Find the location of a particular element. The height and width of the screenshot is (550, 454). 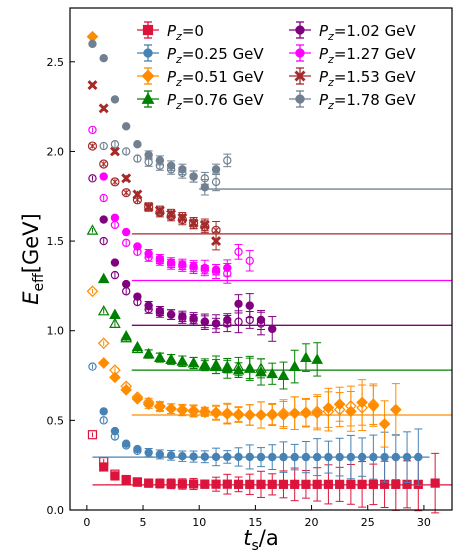

legend-entry: Pz=1.78 GeV is located at coordinates (352, 101).